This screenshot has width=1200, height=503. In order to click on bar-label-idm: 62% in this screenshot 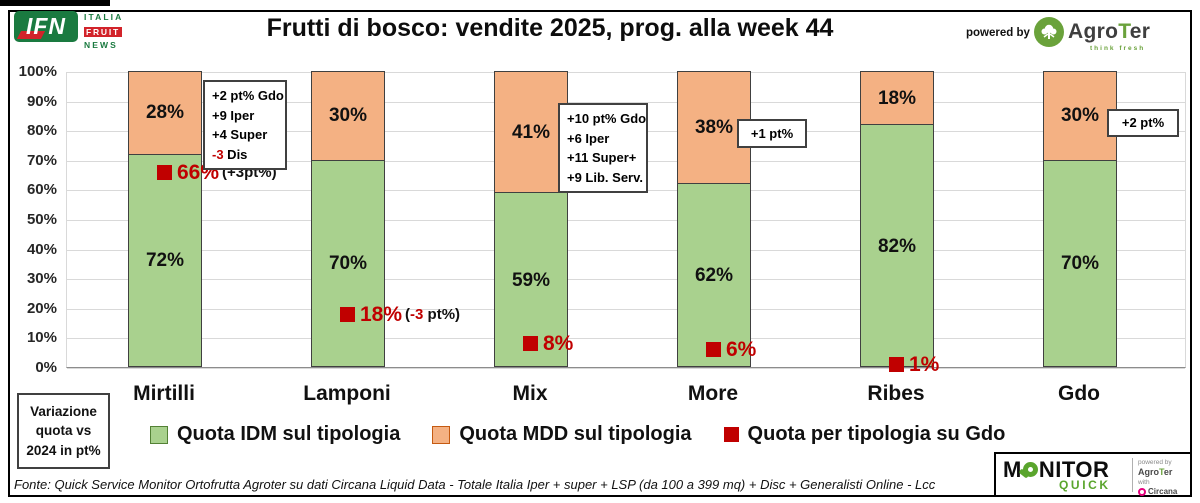, I will do `click(714, 276)`.